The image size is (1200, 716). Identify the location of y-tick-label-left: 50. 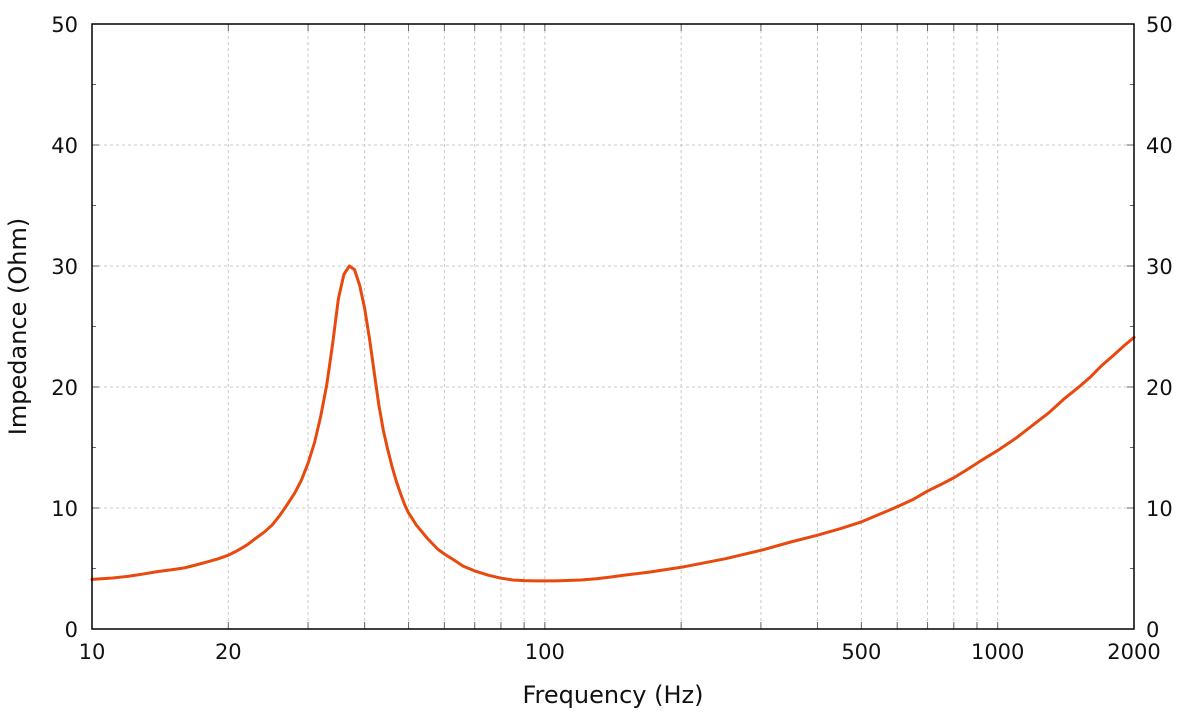
(64, 25).